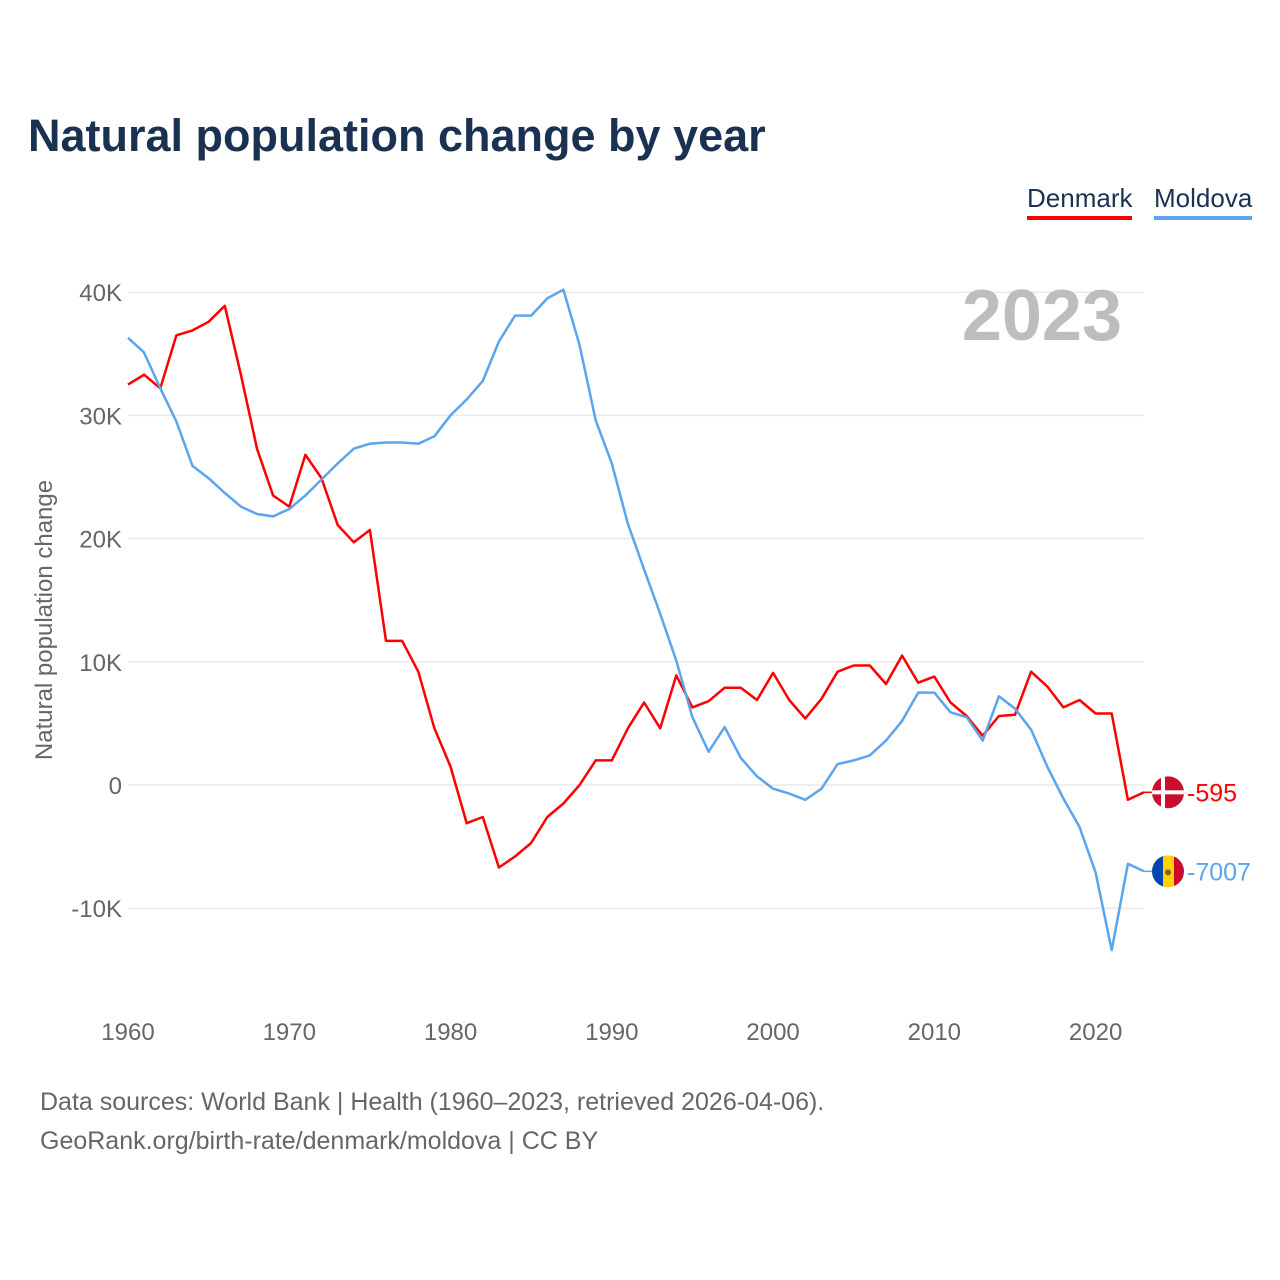 Image resolution: width=1280 pixels, height=1280 pixels. I want to click on year-label: 2023, so click(1042, 316).